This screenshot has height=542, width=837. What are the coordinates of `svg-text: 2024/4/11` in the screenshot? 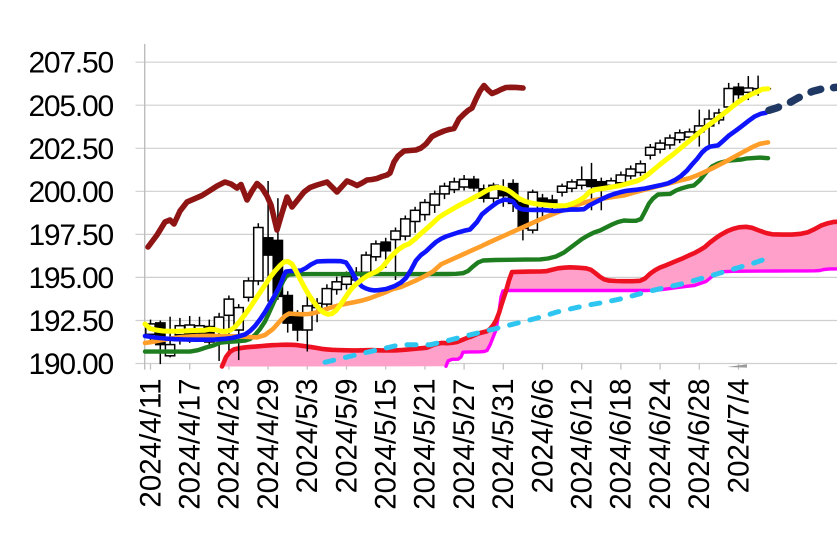 It's located at (150, 443).